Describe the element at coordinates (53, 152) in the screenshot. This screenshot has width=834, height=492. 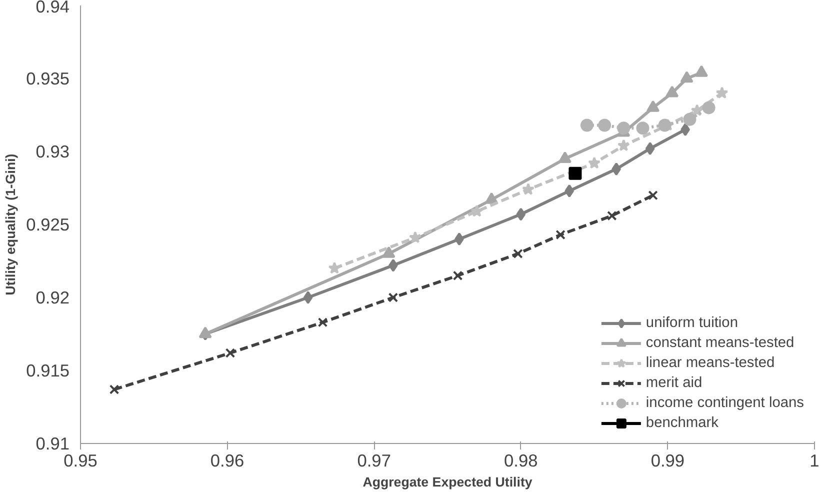
I see `y-tick-label: 0.93` at that location.